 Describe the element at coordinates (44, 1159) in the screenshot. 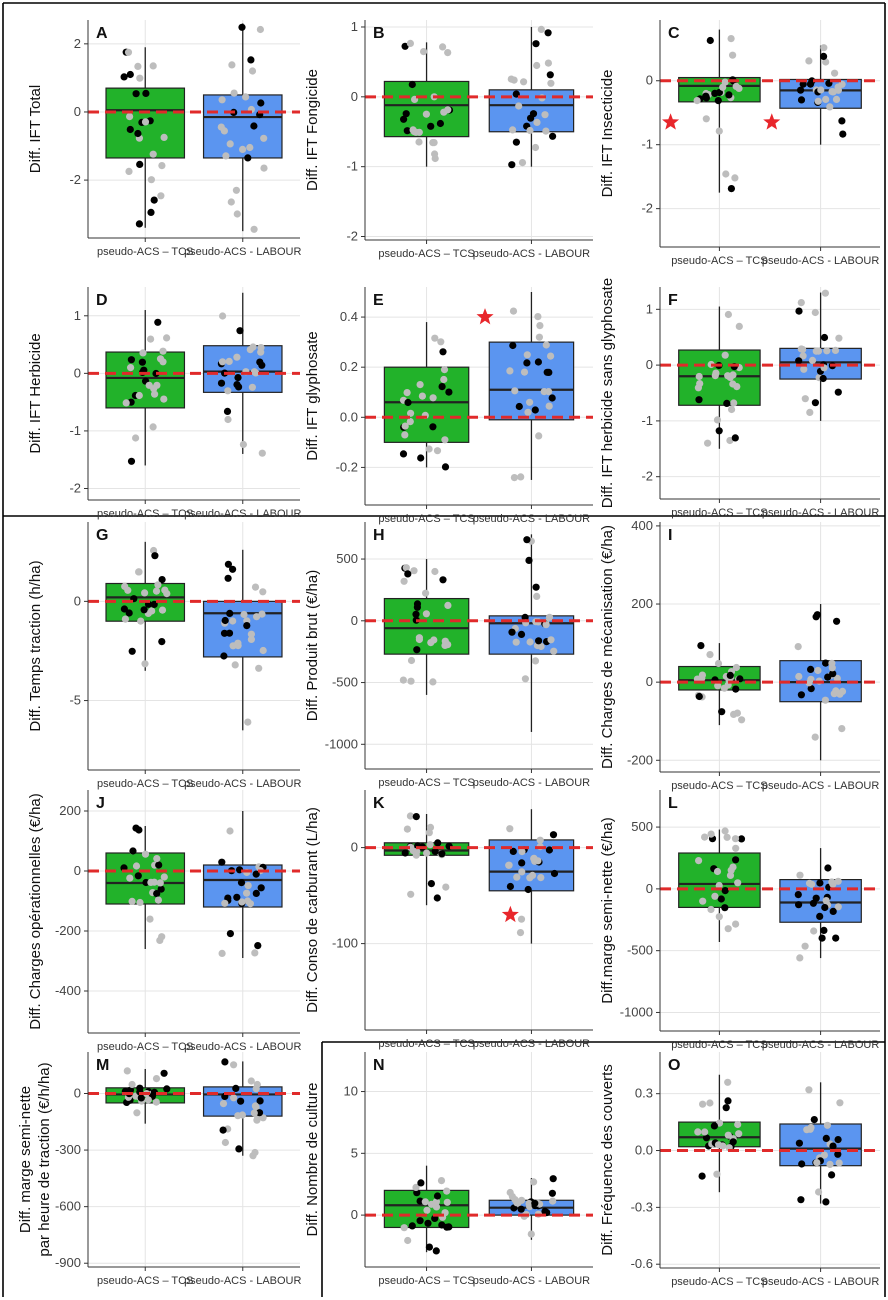

I see `y-axis-title-line: par heure de traction (€/h/ha)` at that location.